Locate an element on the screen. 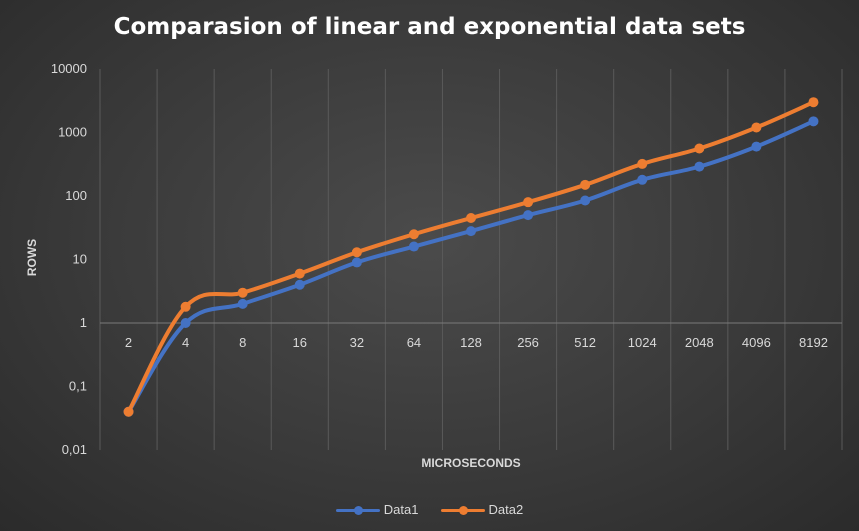 This screenshot has width=859, height=531. x-axis-title: MICROSECONDS is located at coordinates (470, 463).